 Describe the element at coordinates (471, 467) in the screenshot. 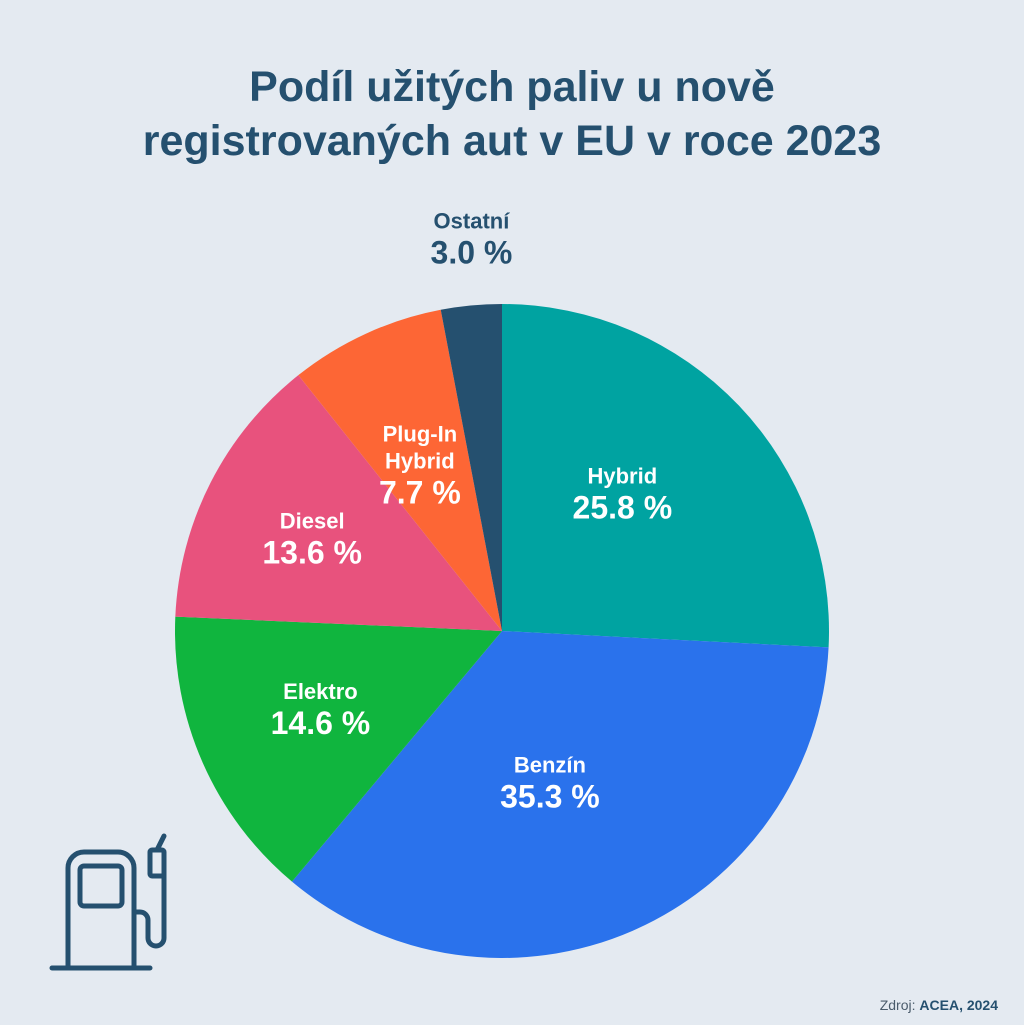

I see `pie-slice-ostatní` at that location.